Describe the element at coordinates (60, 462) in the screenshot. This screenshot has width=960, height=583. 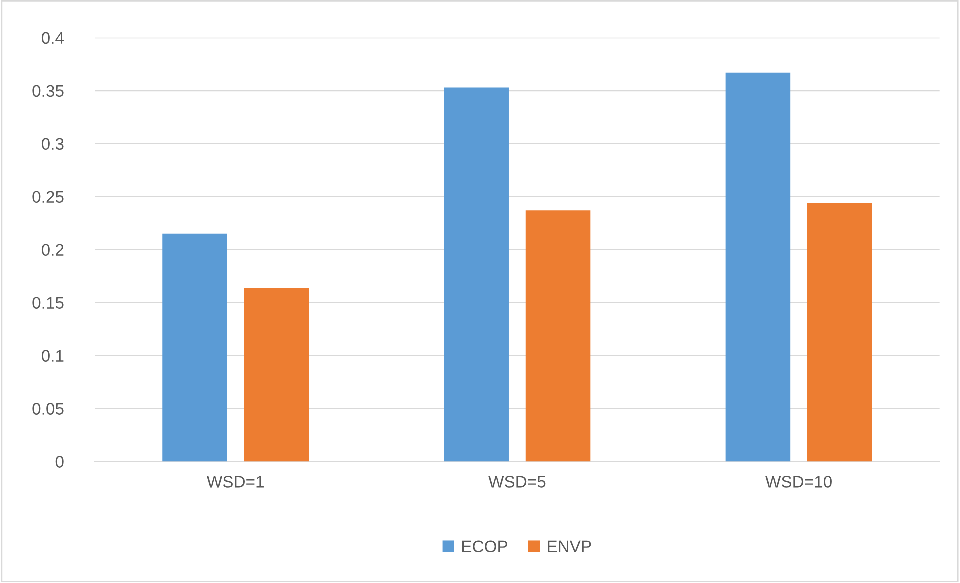
I see `y-tick-label: 0` at that location.